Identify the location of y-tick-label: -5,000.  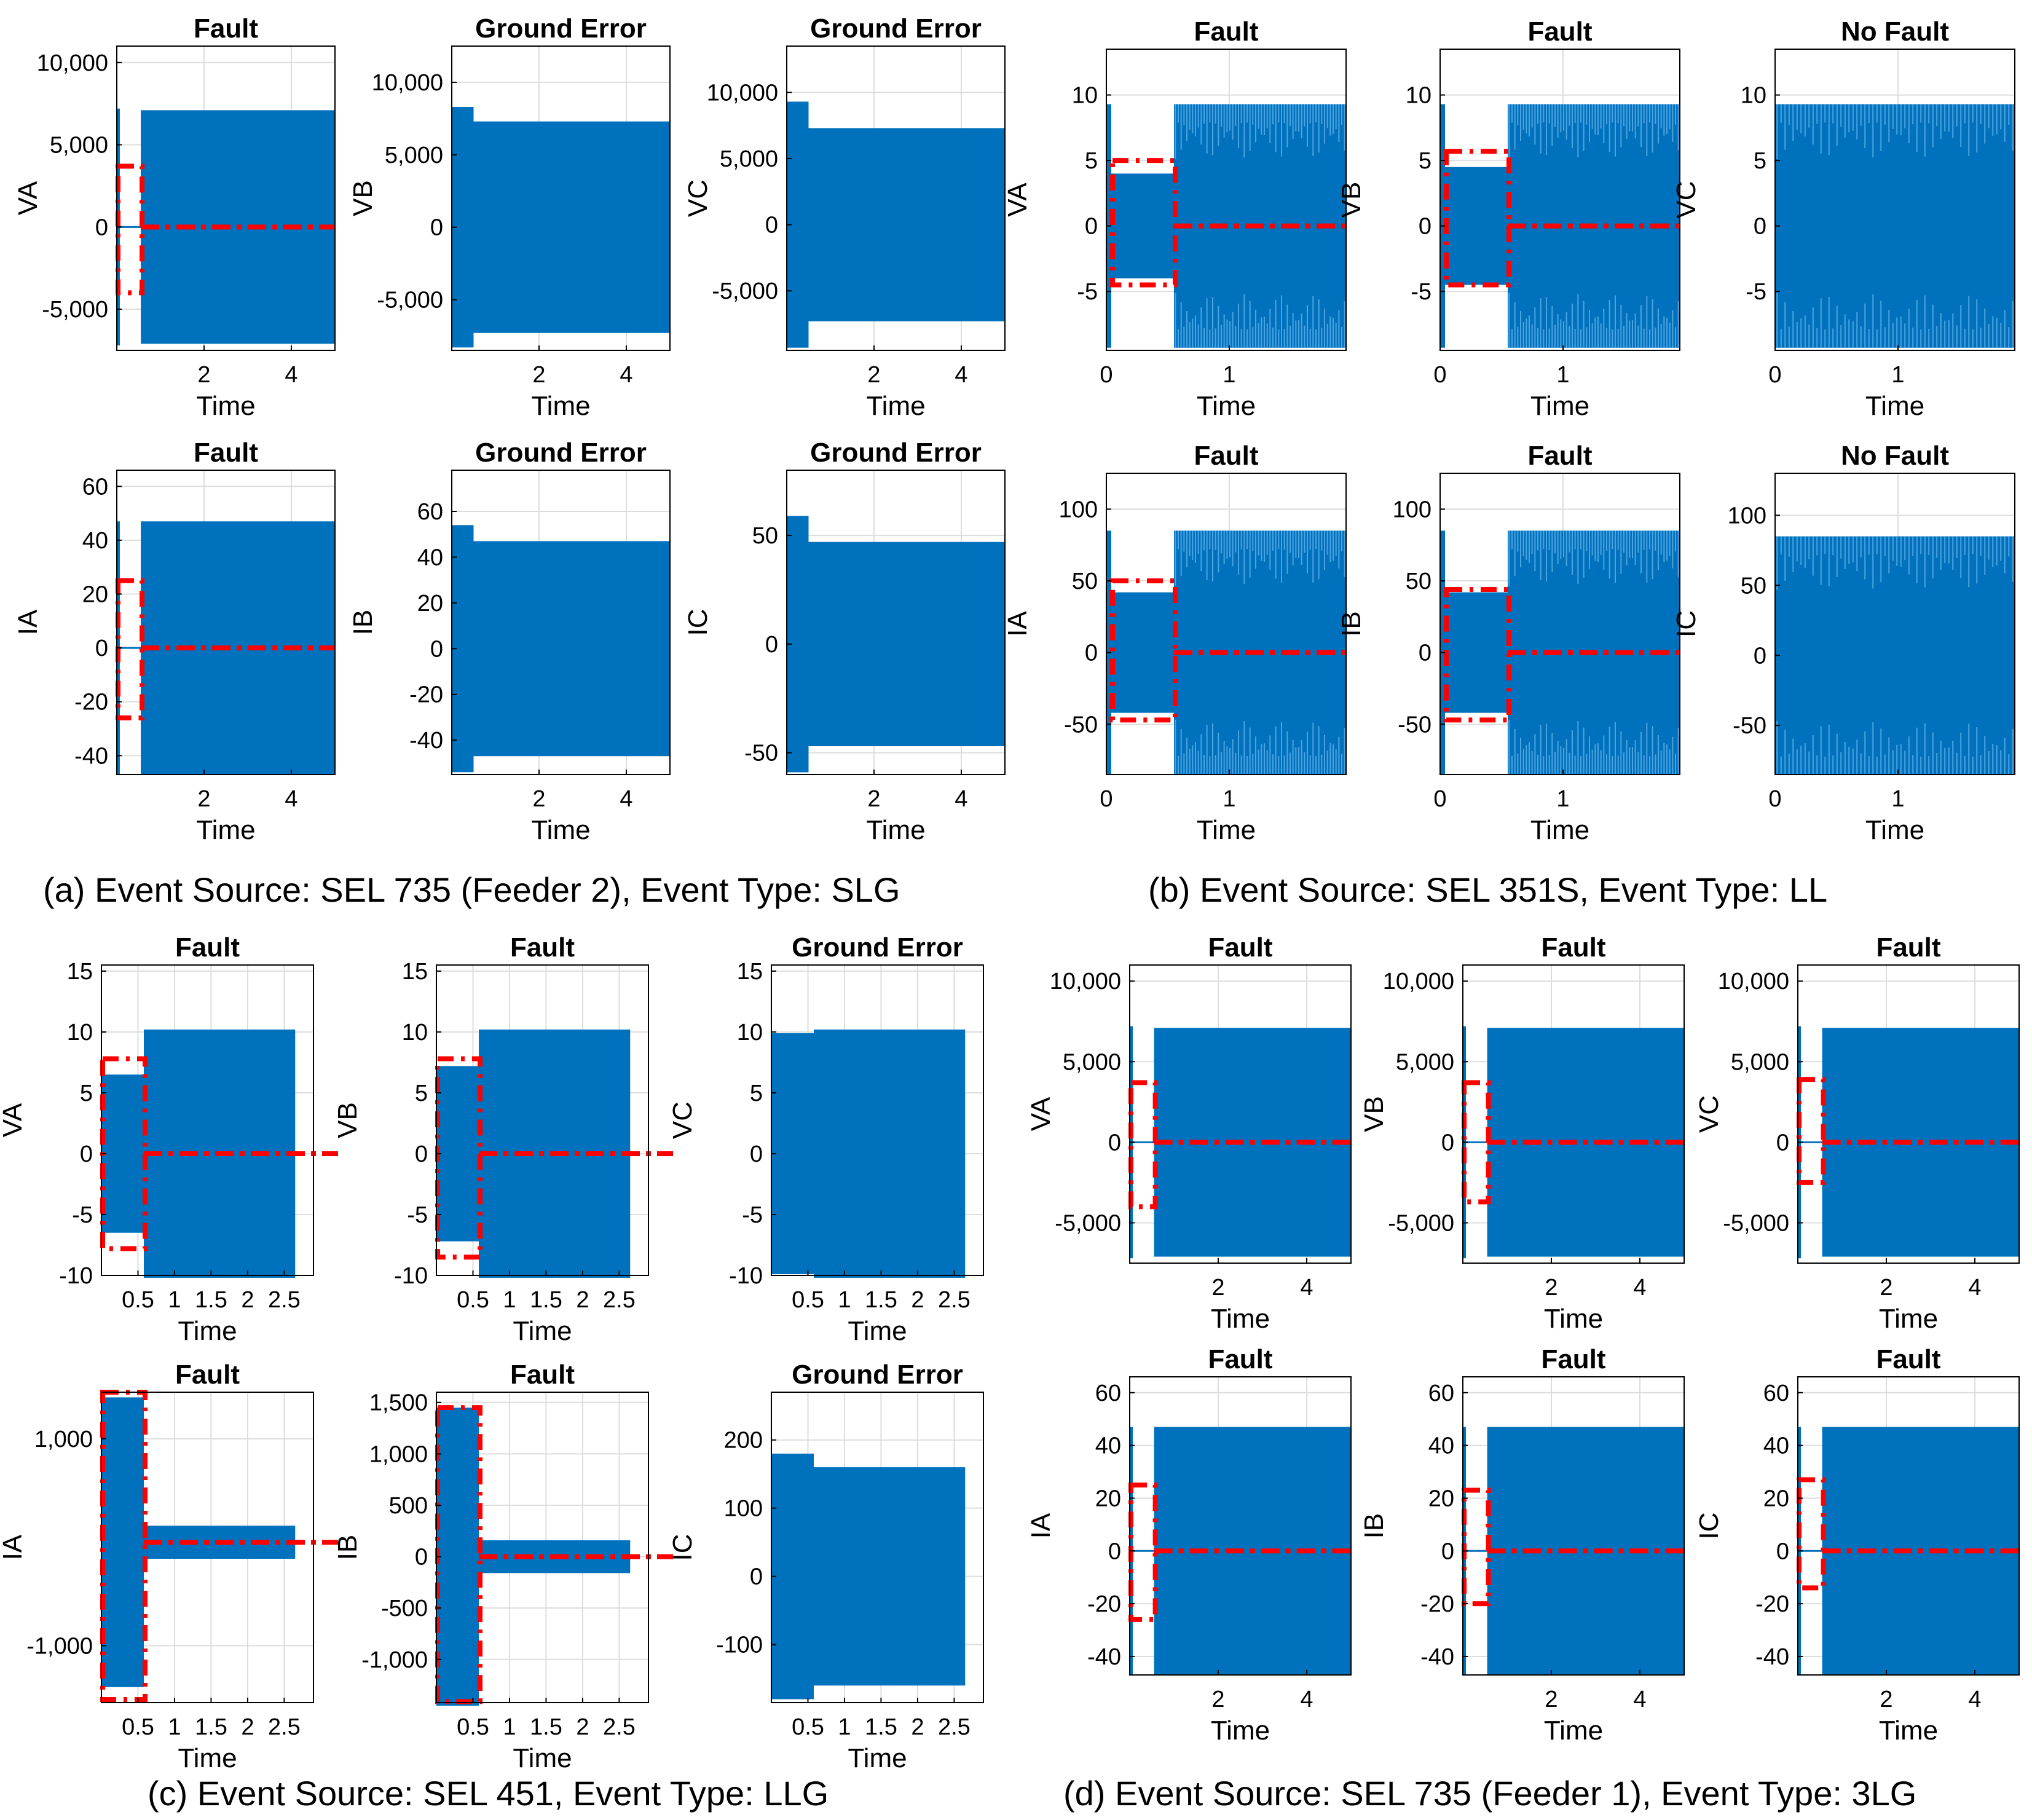
(1088, 1223).